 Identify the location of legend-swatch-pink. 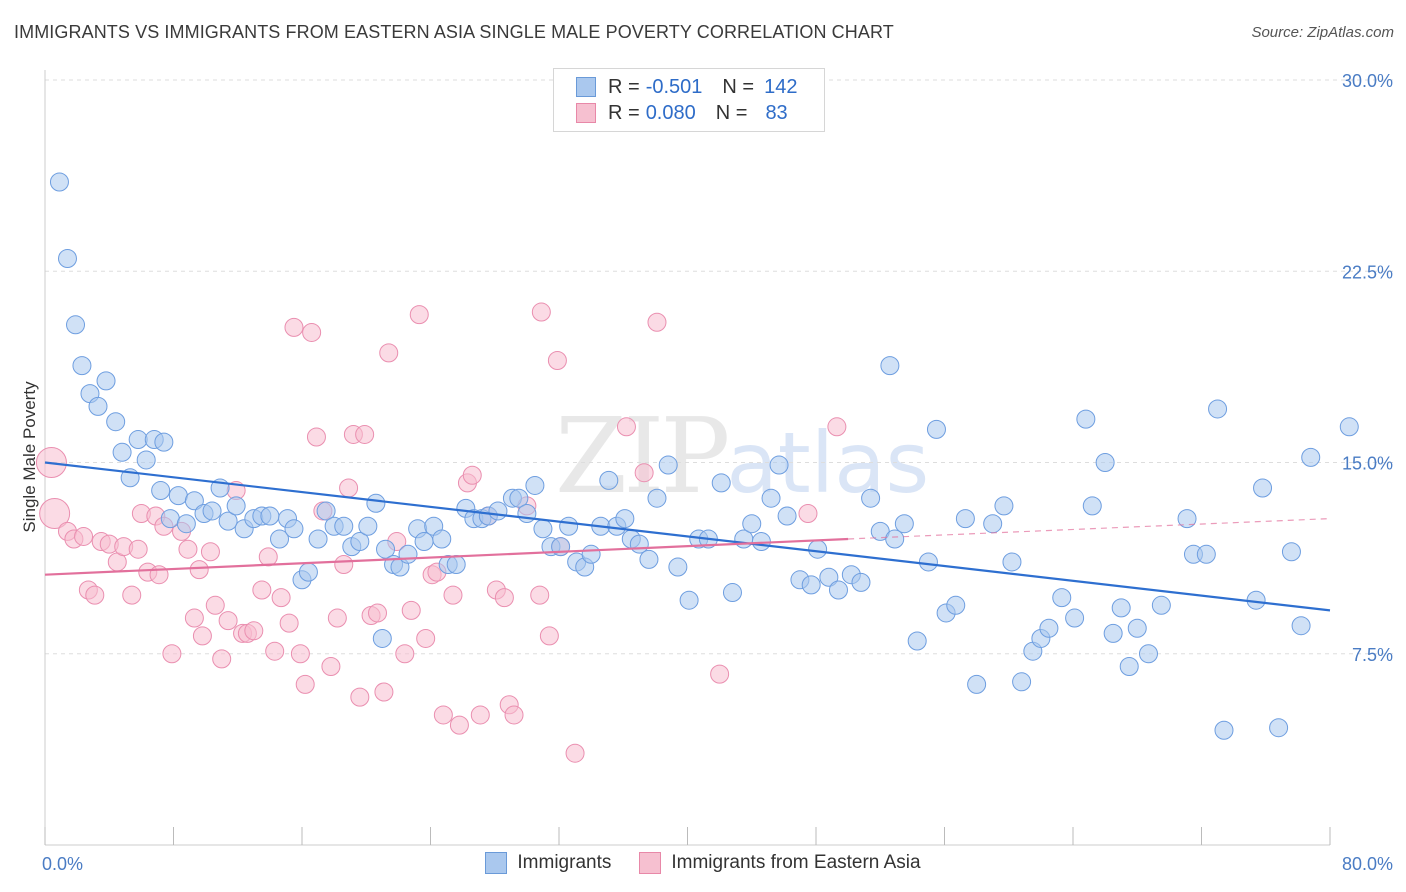
(586, 113).